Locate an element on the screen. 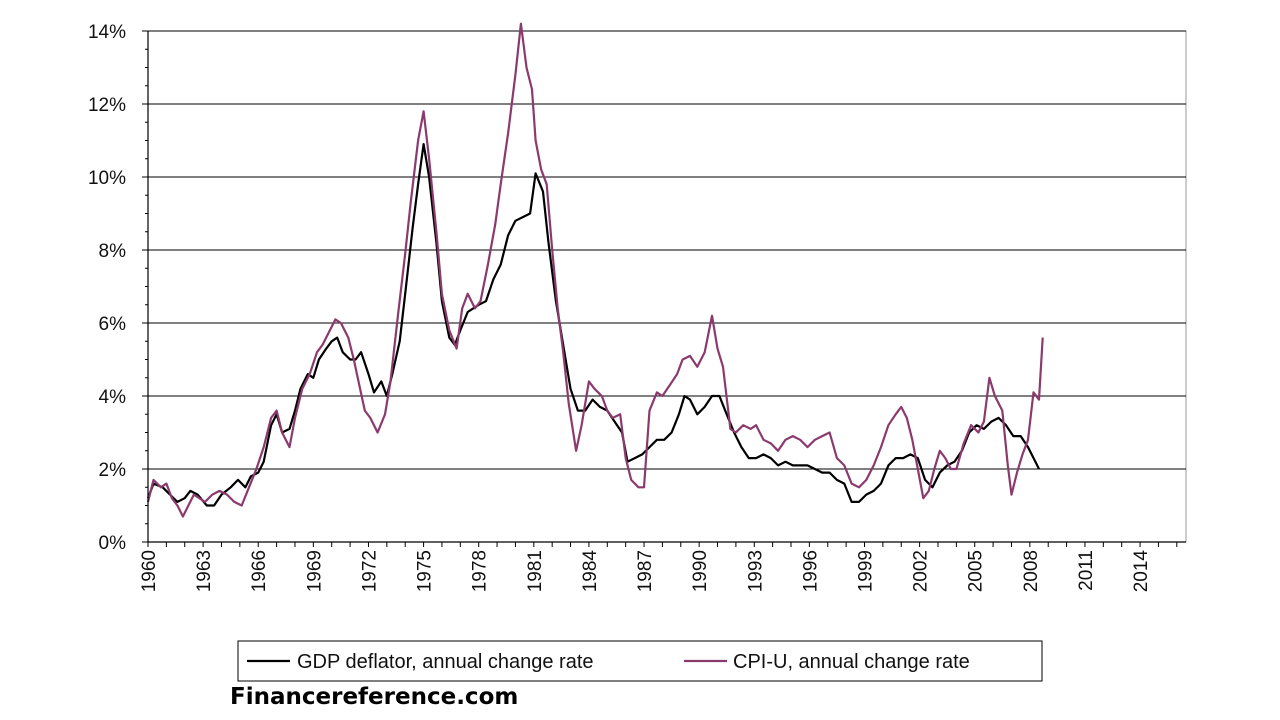 The width and height of the screenshot is (1280, 720). y-tick-label: 10% is located at coordinates (107, 178).